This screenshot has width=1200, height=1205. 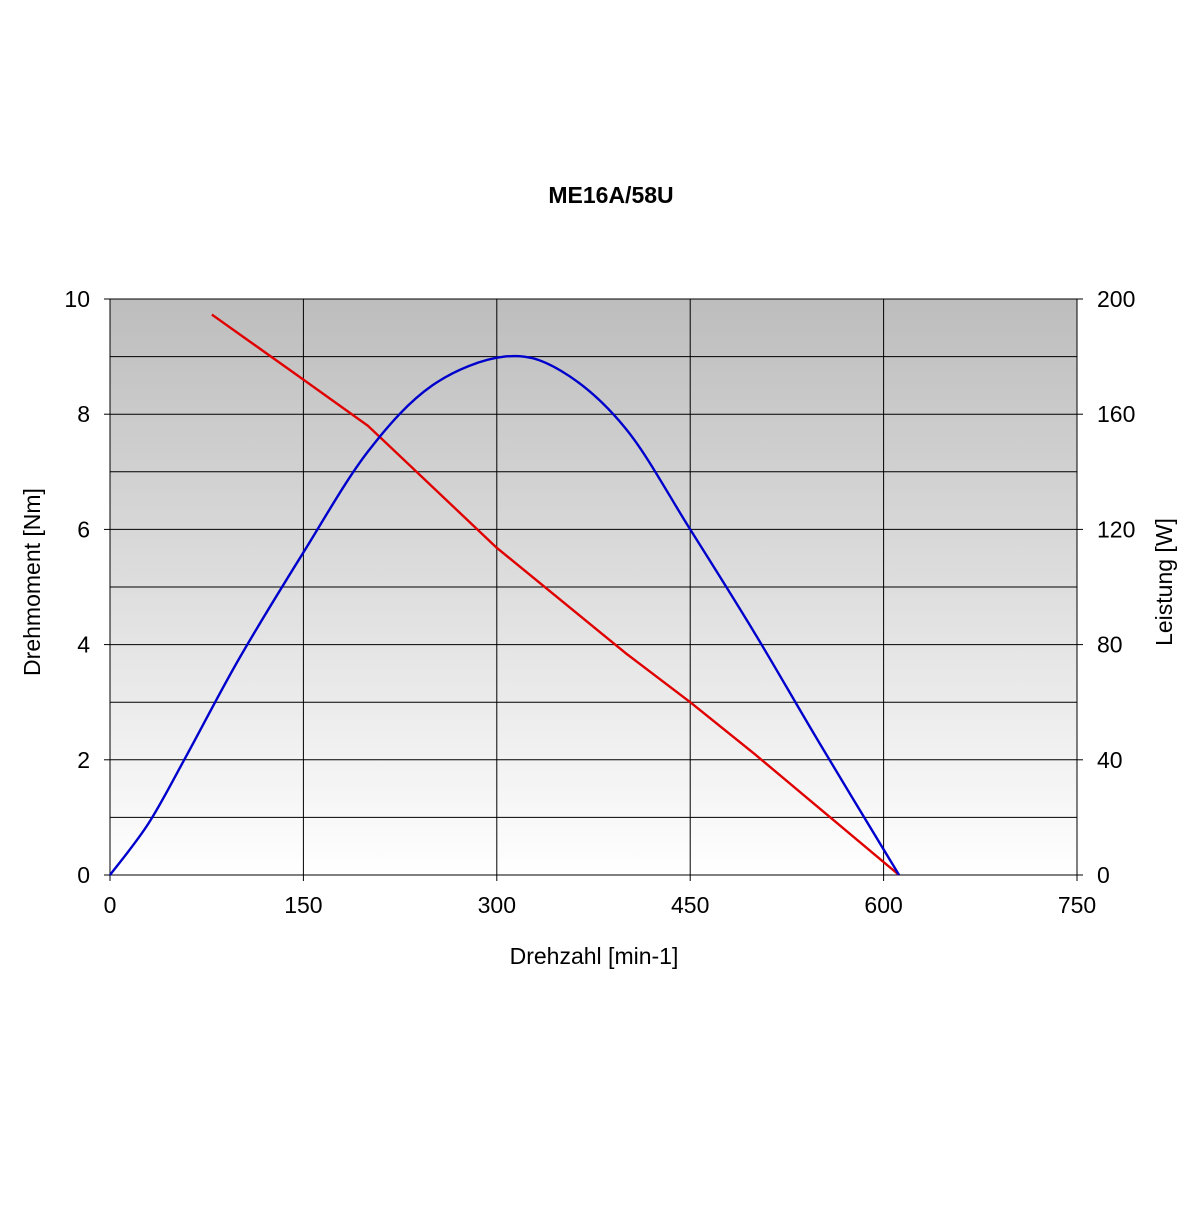 What do you see at coordinates (110, 905) in the screenshot?
I see `x-tick-label: 0` at bounding box center [110, 905].